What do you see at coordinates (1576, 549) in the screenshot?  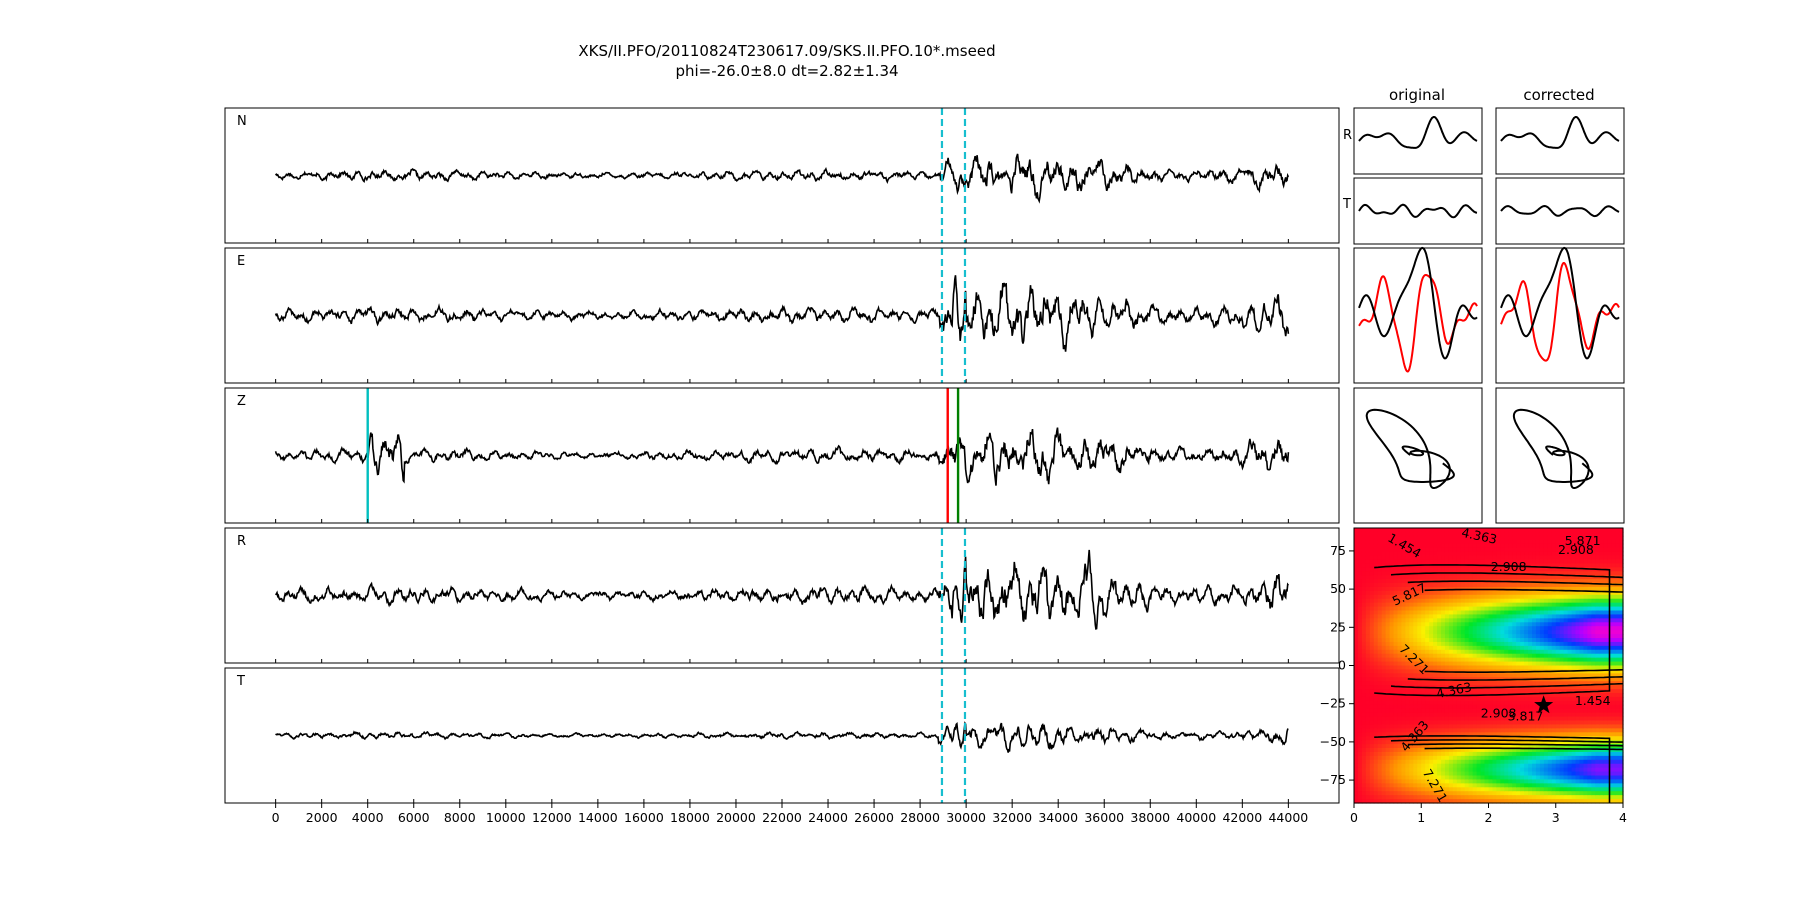 I see `contour-label: 2.908` at bounding box center [1576, 549].